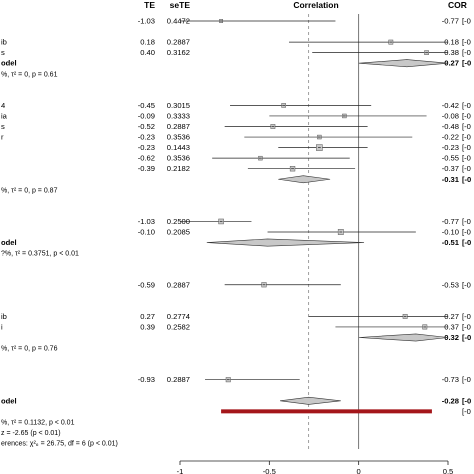 The width and height of the screenshot is (474, 474). What do you see at coordinates (146, 21) in the screenshot?
I see `te-value: -1.03` at bounding box center [146, 21].